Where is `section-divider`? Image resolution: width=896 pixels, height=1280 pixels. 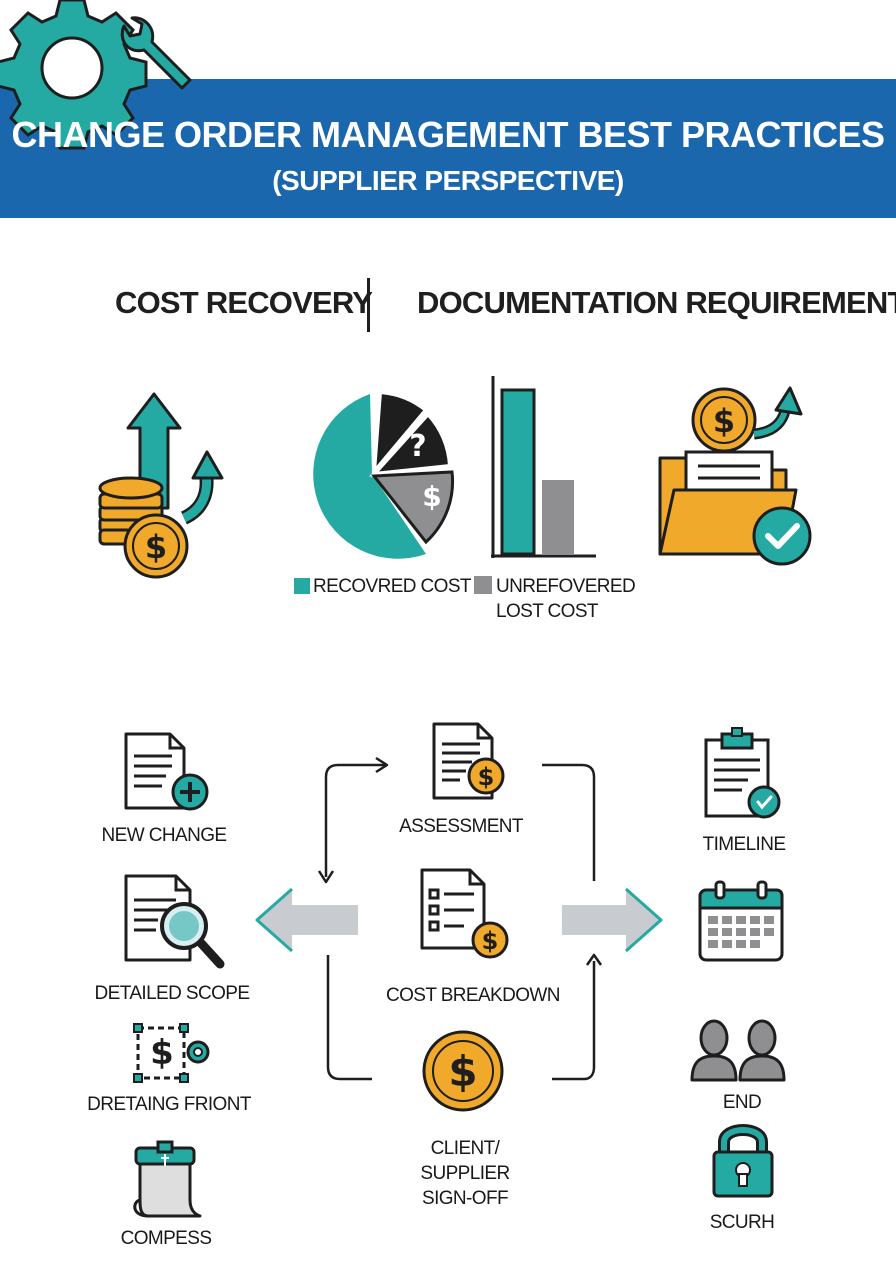
section-divider is located at coordinates (368, 305).